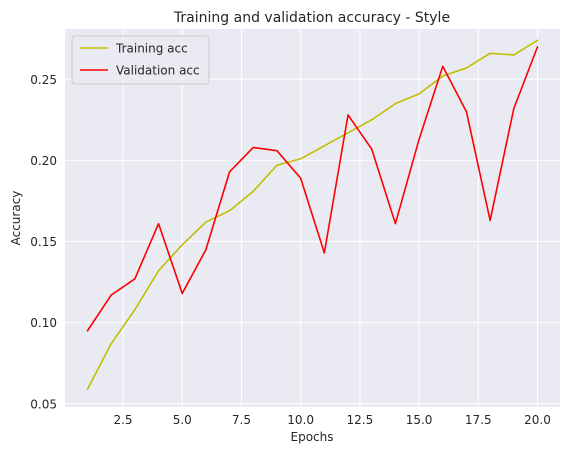 Image resolution: width=572 pixels, height=457 pixels. What do you see at coordinates (311, 18) in the screenshot?
I see `chart-title: Training and validation accuracy - Style` at bounding box center [311, 18].